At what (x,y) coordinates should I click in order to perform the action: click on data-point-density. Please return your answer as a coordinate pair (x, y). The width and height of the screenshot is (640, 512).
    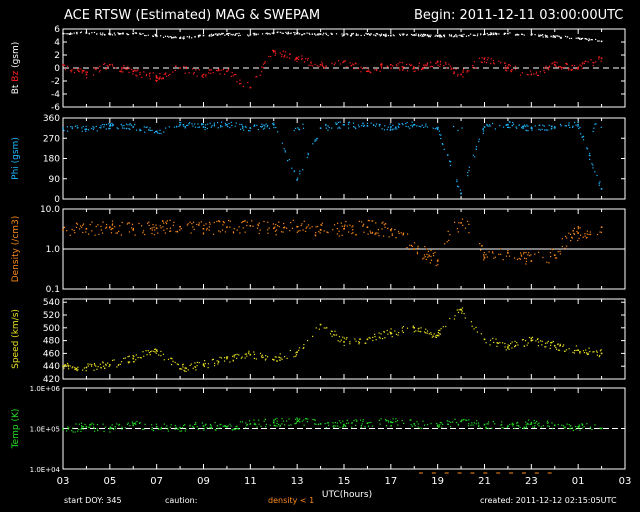
    Looking at the image, I should click on (156, 228).